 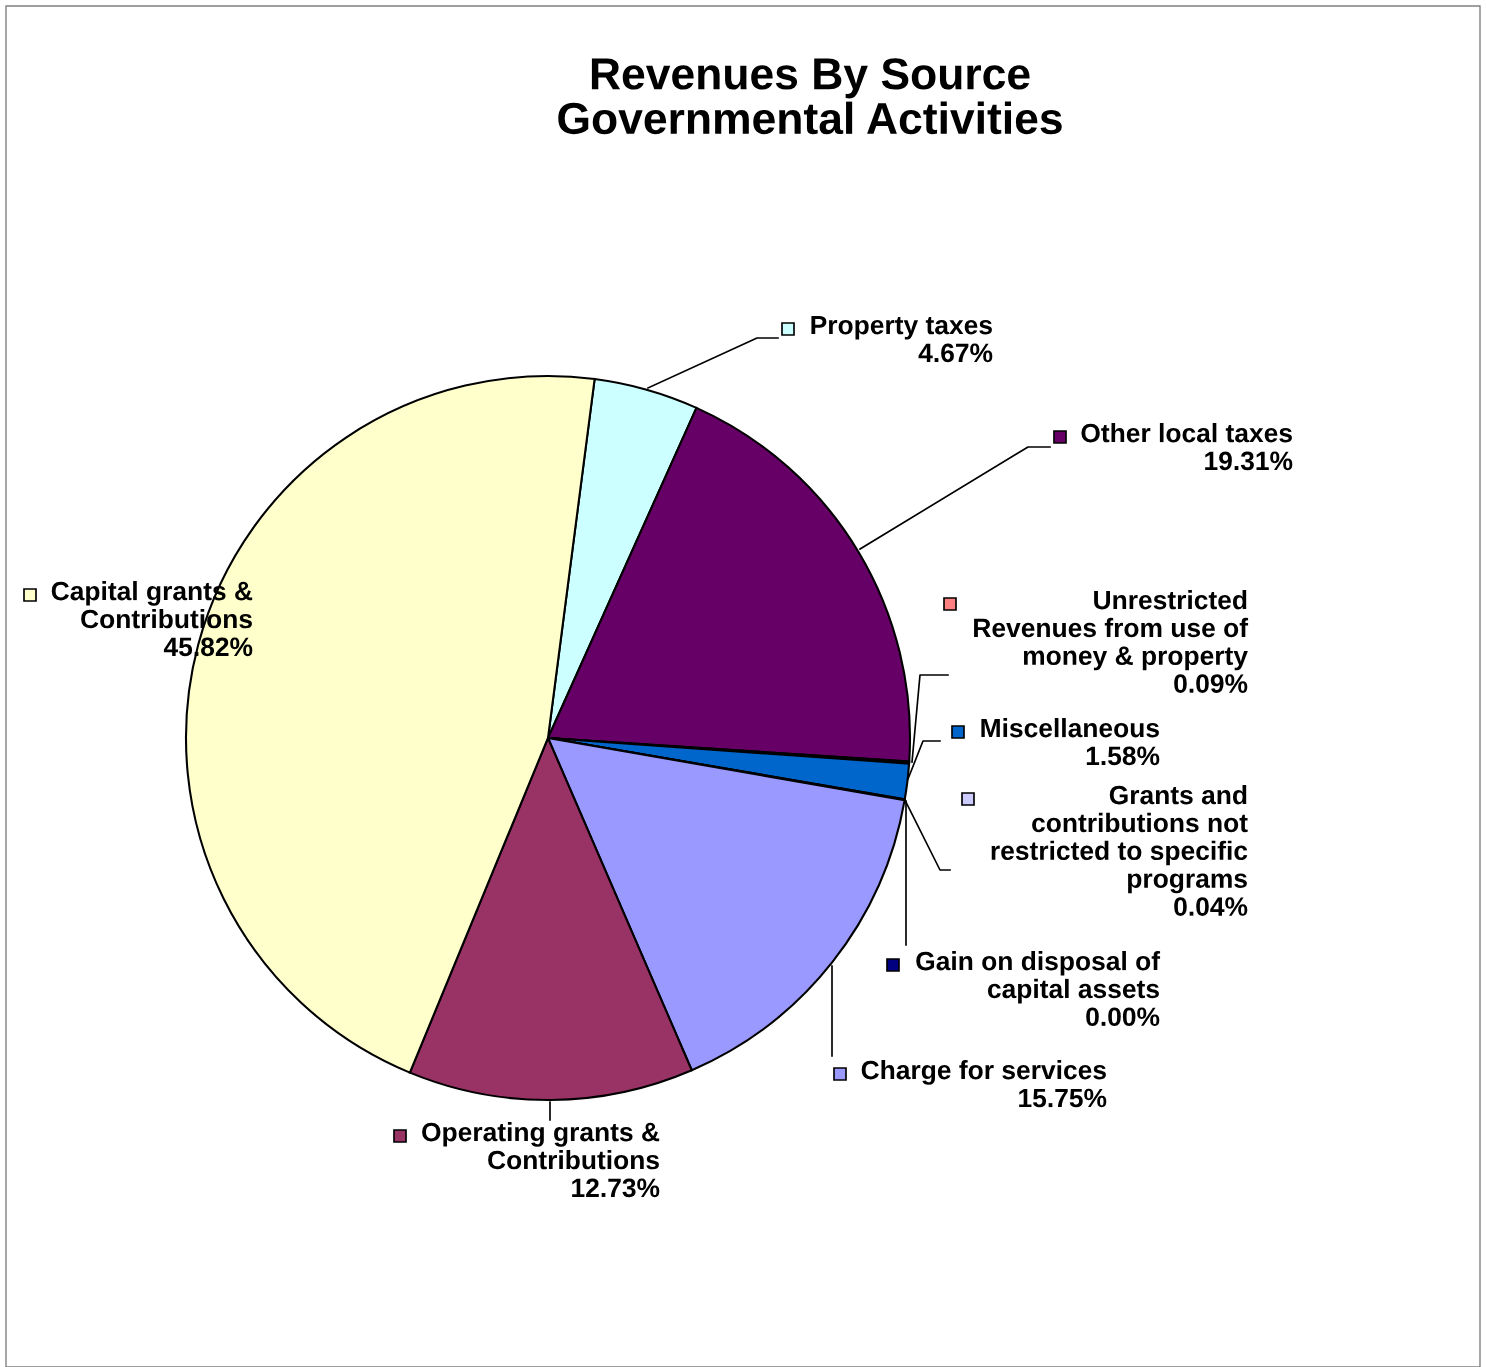 What do you see at coordinates (955, 353) in the screenshot?
I see `data-label: 4.67%` at bounding box center [955, 353].